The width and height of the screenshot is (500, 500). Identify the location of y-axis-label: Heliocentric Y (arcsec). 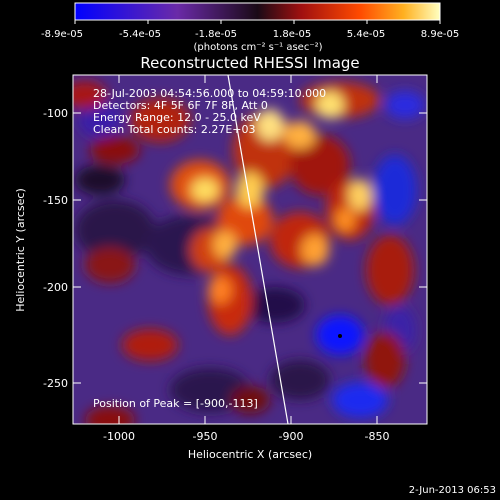
(20, 250).